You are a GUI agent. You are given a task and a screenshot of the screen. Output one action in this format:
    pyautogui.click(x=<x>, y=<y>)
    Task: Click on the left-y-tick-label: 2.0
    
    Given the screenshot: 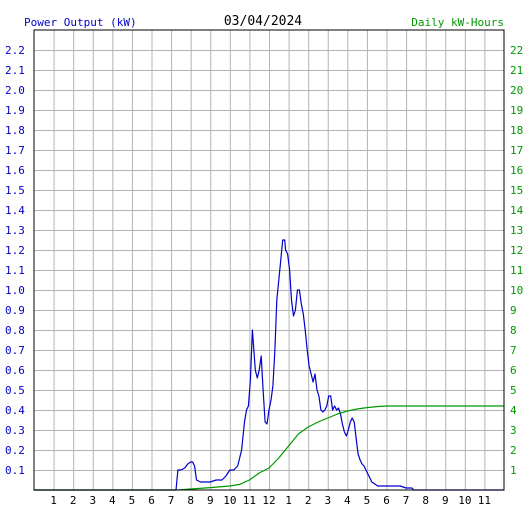 What is the action you would take?
    pyautogui.click(x=15, y=90)
    